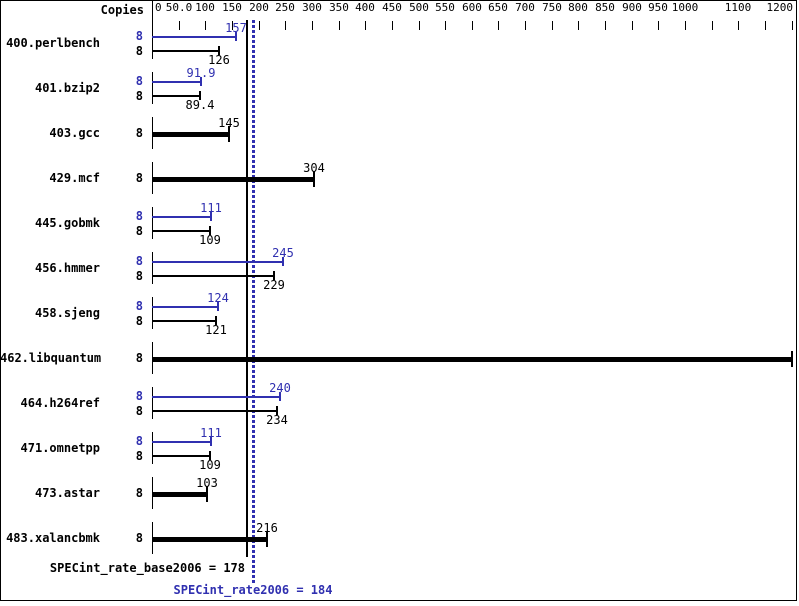 The image size is (799, 606). I want to click on copies-header-label: Copies, so click(122, 10).